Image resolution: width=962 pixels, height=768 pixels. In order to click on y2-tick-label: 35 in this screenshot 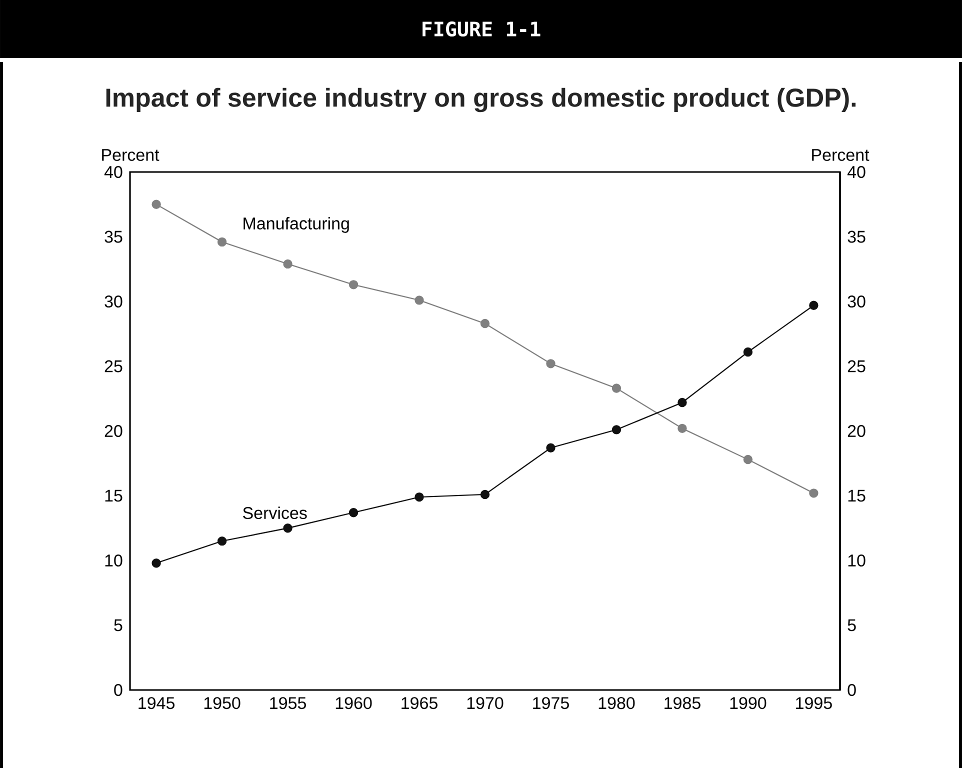, I will do `click(857, 236)`.